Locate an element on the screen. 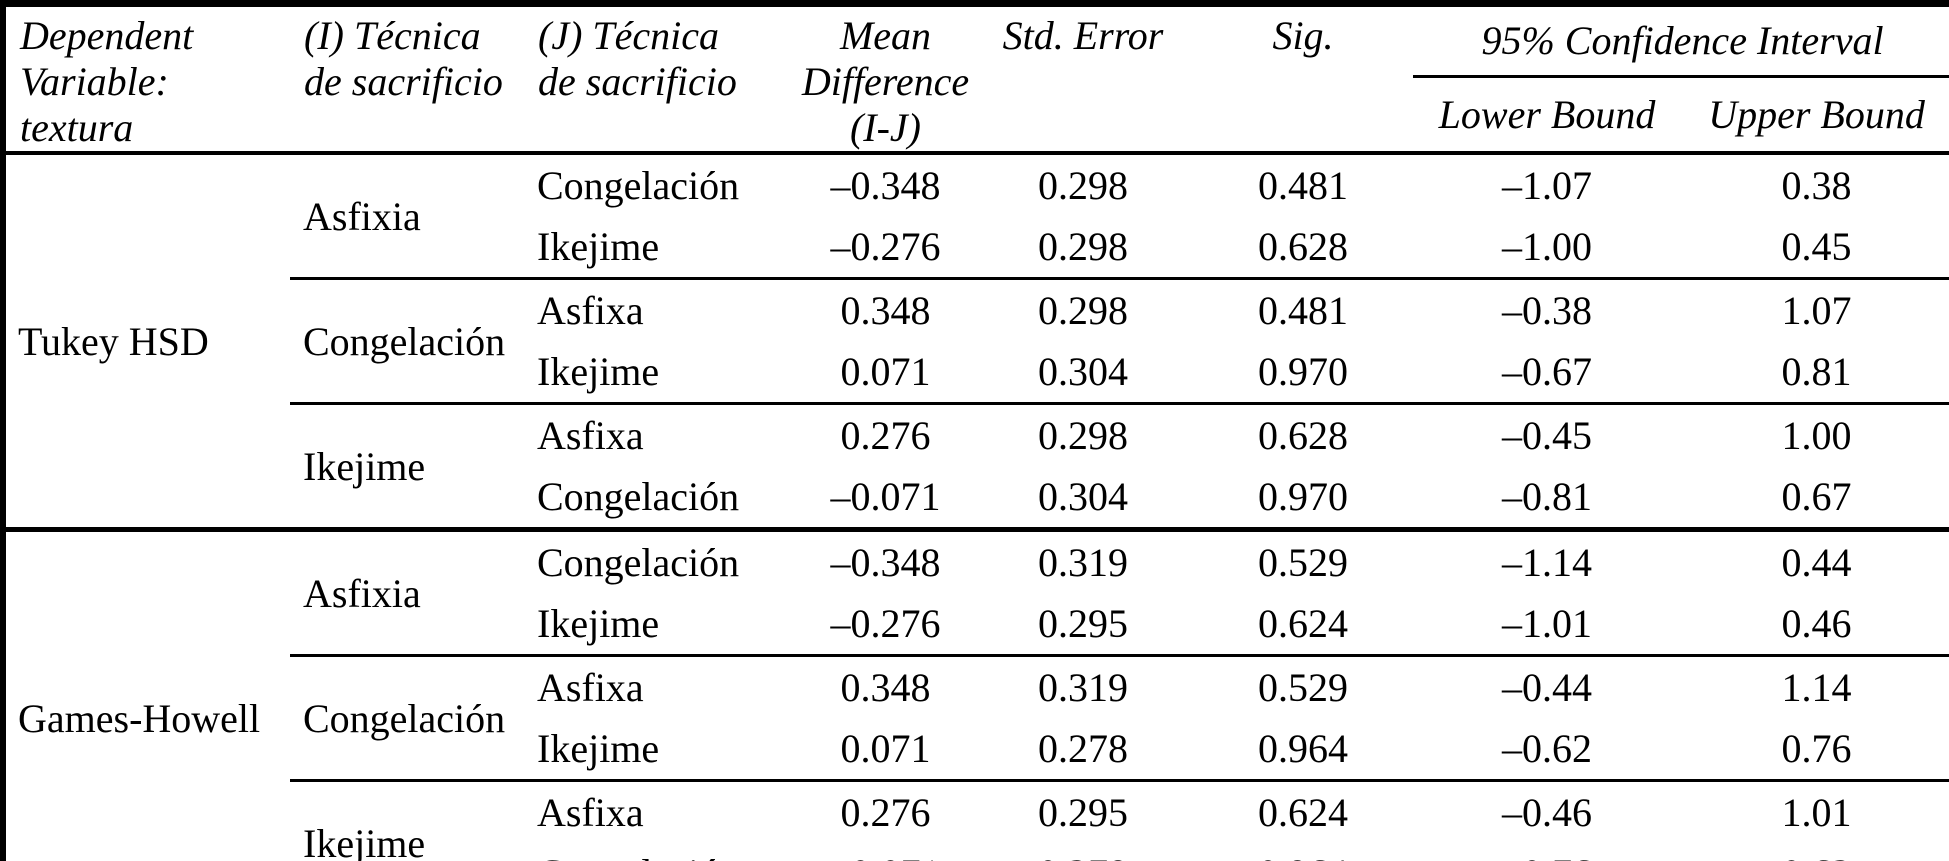 This screenshot has height=861, width=1949. lower-bound-cell: –0.81 is located at coordinates (1547, 496).